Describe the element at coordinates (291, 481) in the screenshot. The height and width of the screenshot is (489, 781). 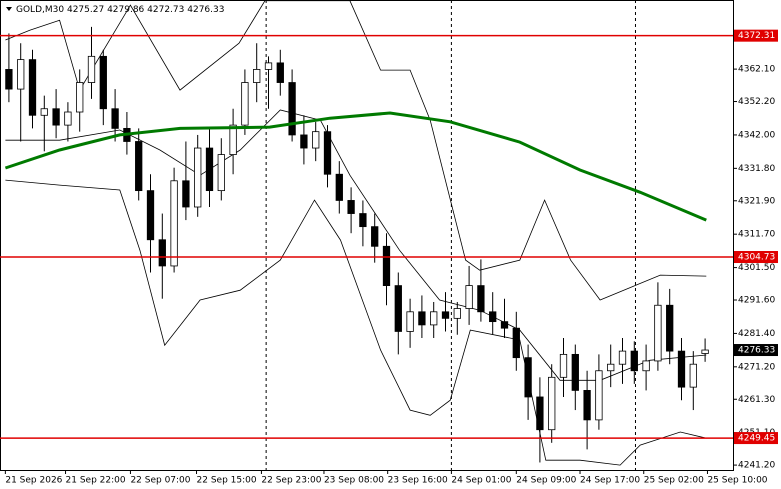
I see `x-tick-label: 22 Sep 23:00` at that location.